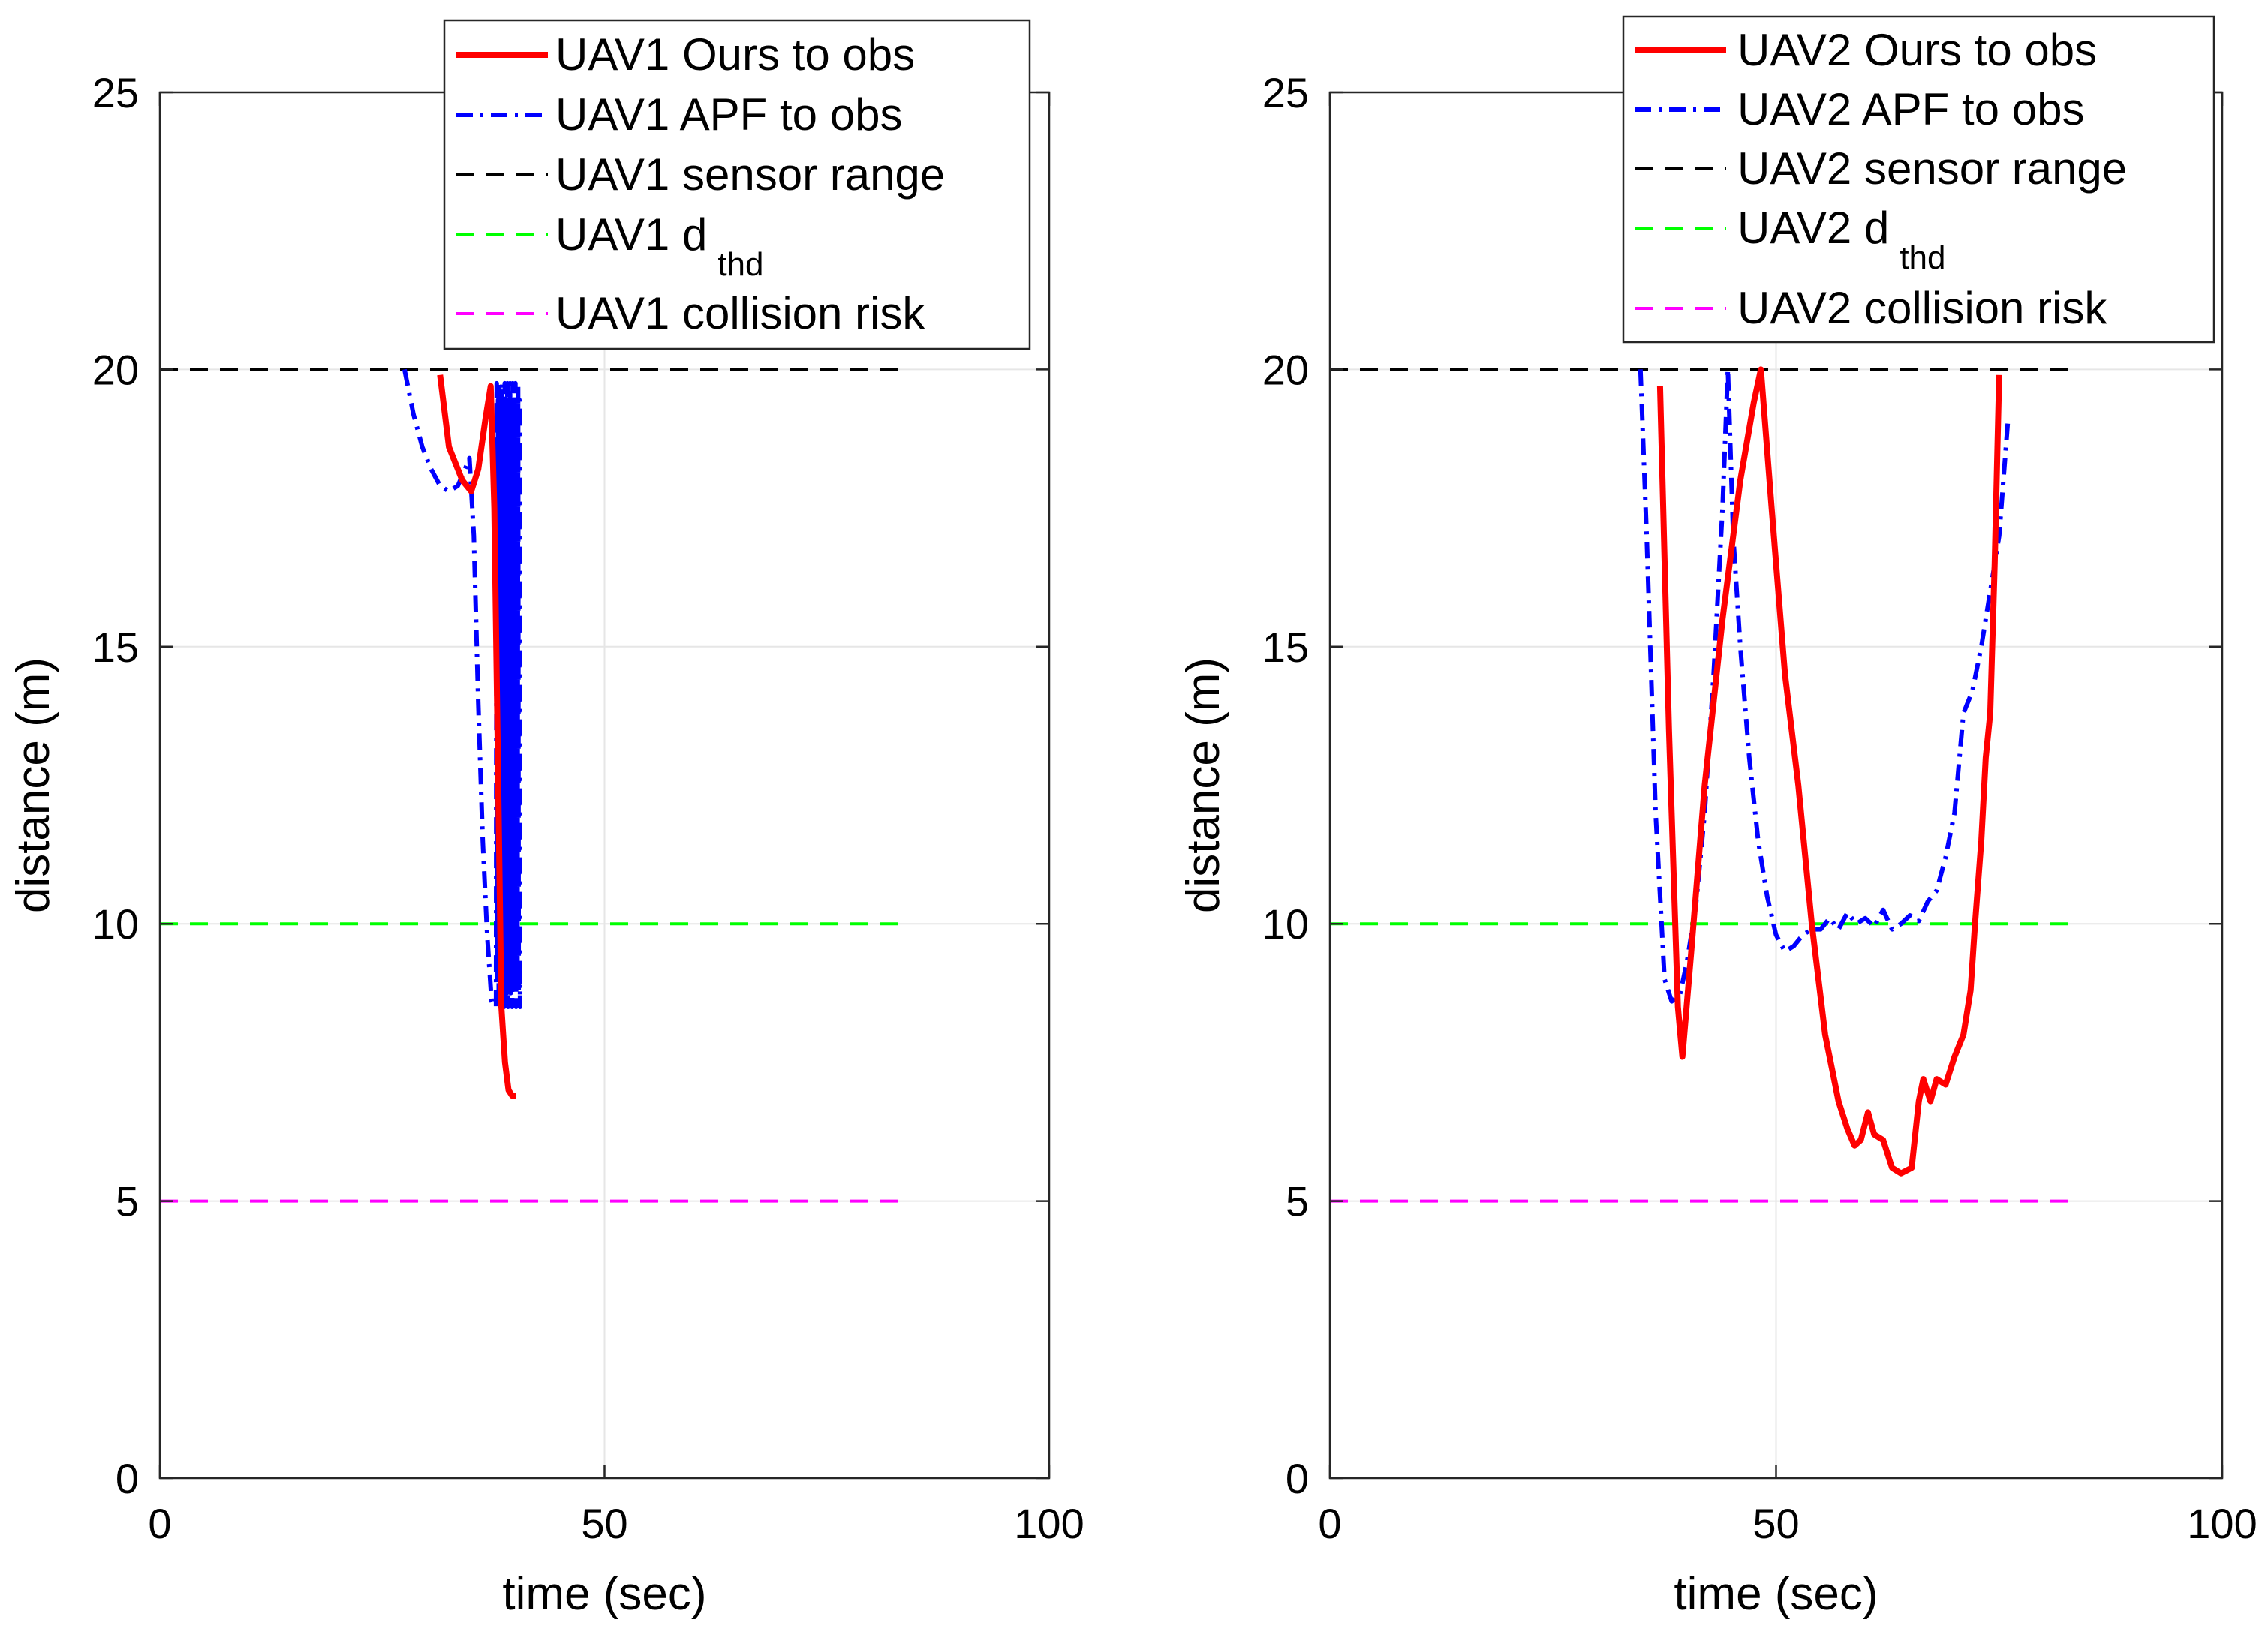 This screenshot has width=2268, height=1635. What do you see at coordinates (476, 736) in the screenshot?
I see `series-line-uav1-ours-to-obs` at bounding box center [476, 736].